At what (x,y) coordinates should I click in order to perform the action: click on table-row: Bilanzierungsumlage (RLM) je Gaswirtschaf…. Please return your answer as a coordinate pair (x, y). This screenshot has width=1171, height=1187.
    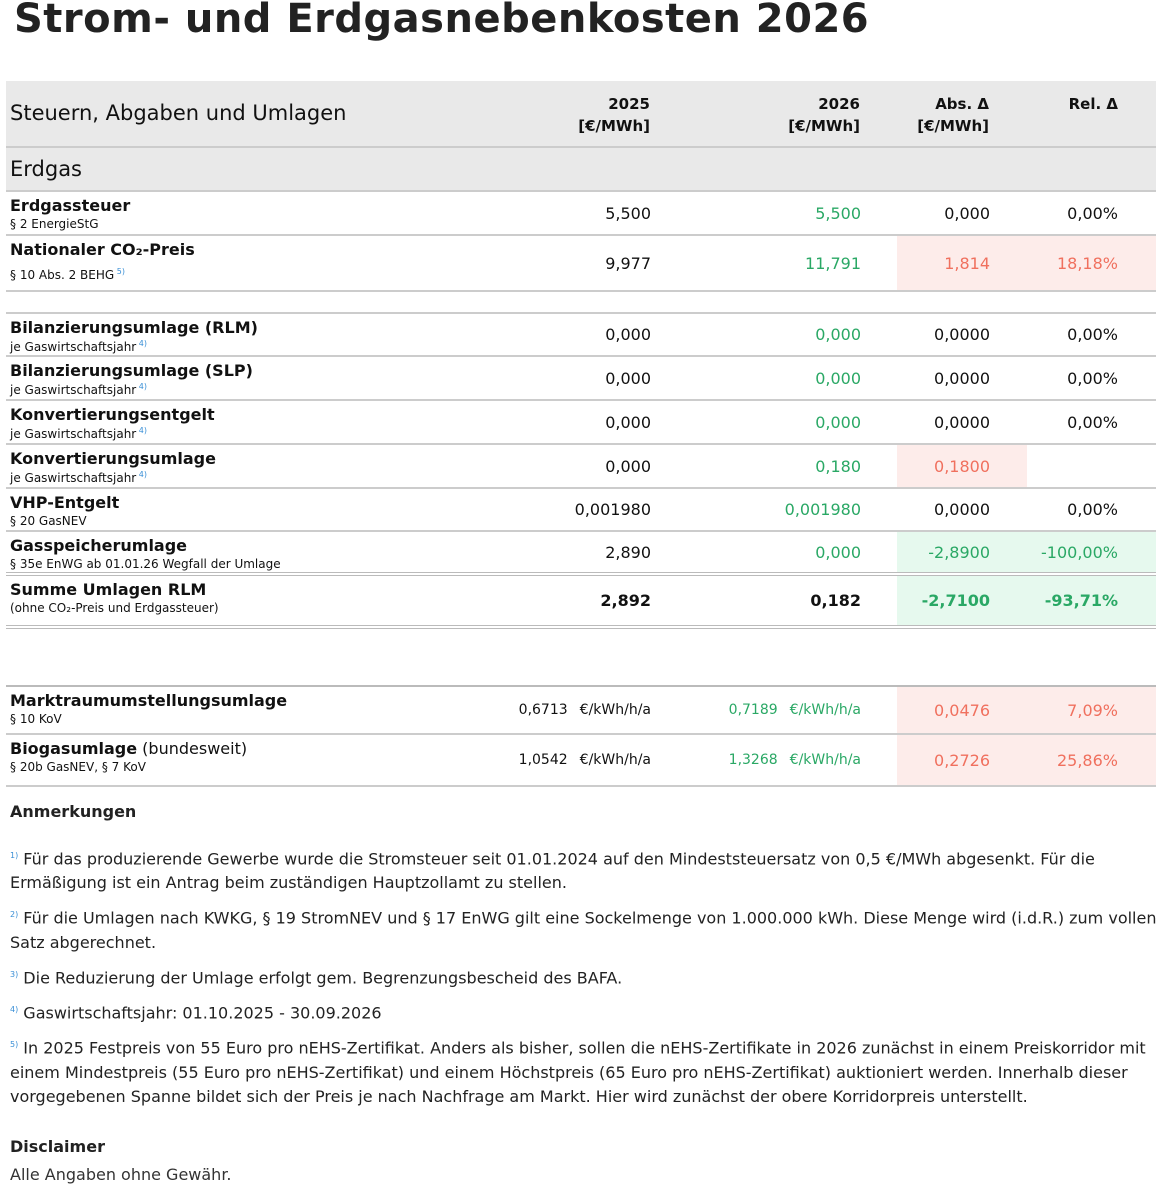
    Looking at the image, I should click on (581, 335).